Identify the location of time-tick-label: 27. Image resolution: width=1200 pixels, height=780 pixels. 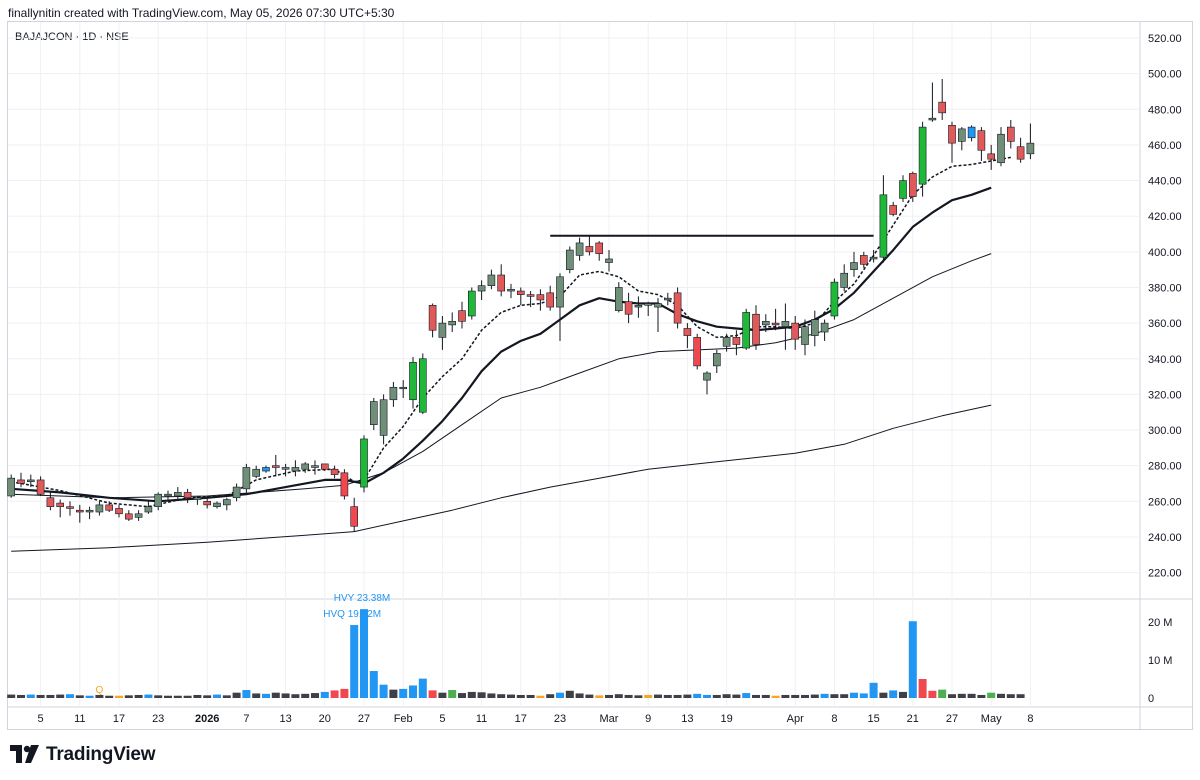
(952, 719).